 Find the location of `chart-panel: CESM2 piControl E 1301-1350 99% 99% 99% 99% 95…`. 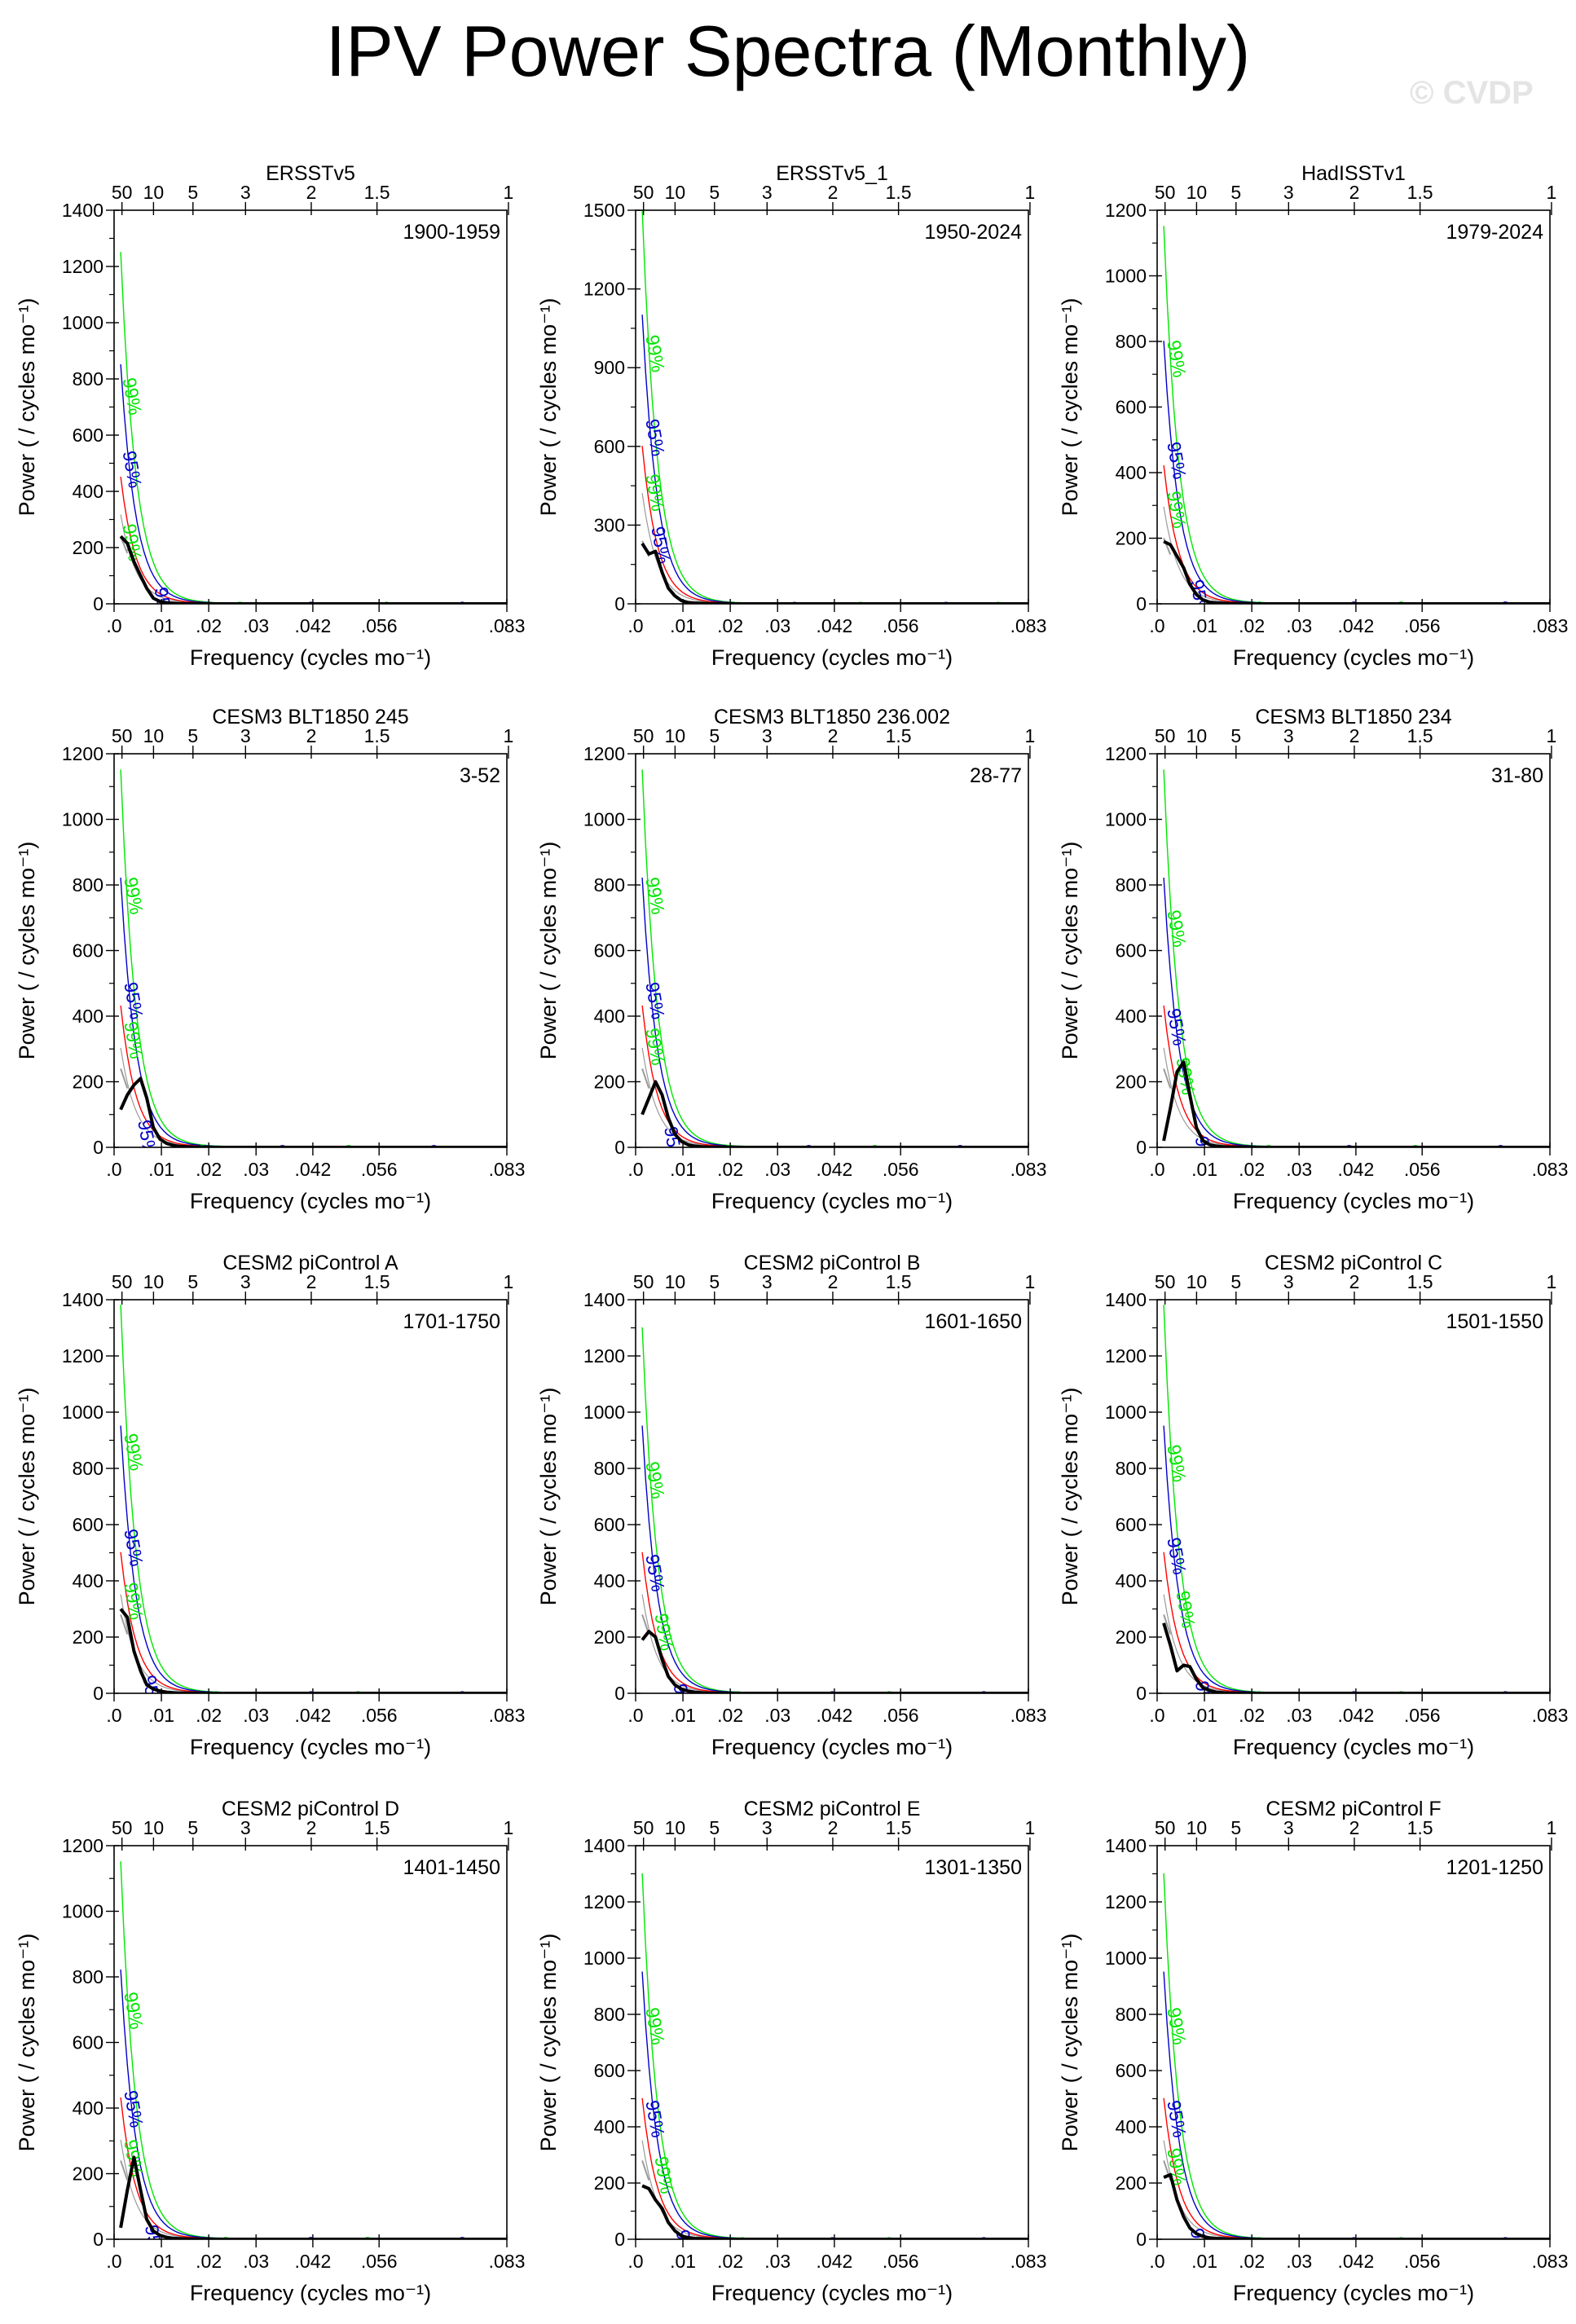

chart-panel: CESM2 piControl E 1301-1350 99% 99% 99% 99% 95… is located at coordinates (791, 2051).